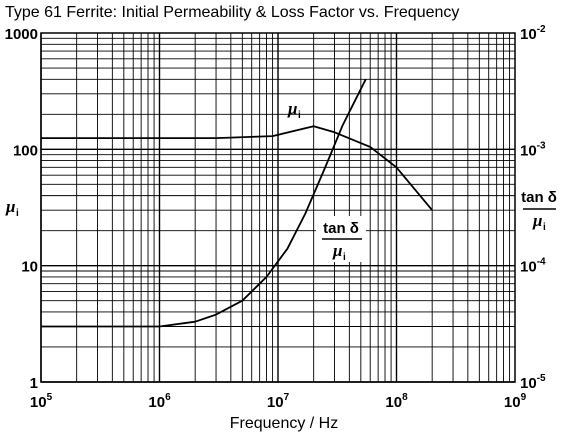 The width and height of the screenshot is (568, 433). I want to click on right-axis-label-den-sub: i, so click(544, 227).